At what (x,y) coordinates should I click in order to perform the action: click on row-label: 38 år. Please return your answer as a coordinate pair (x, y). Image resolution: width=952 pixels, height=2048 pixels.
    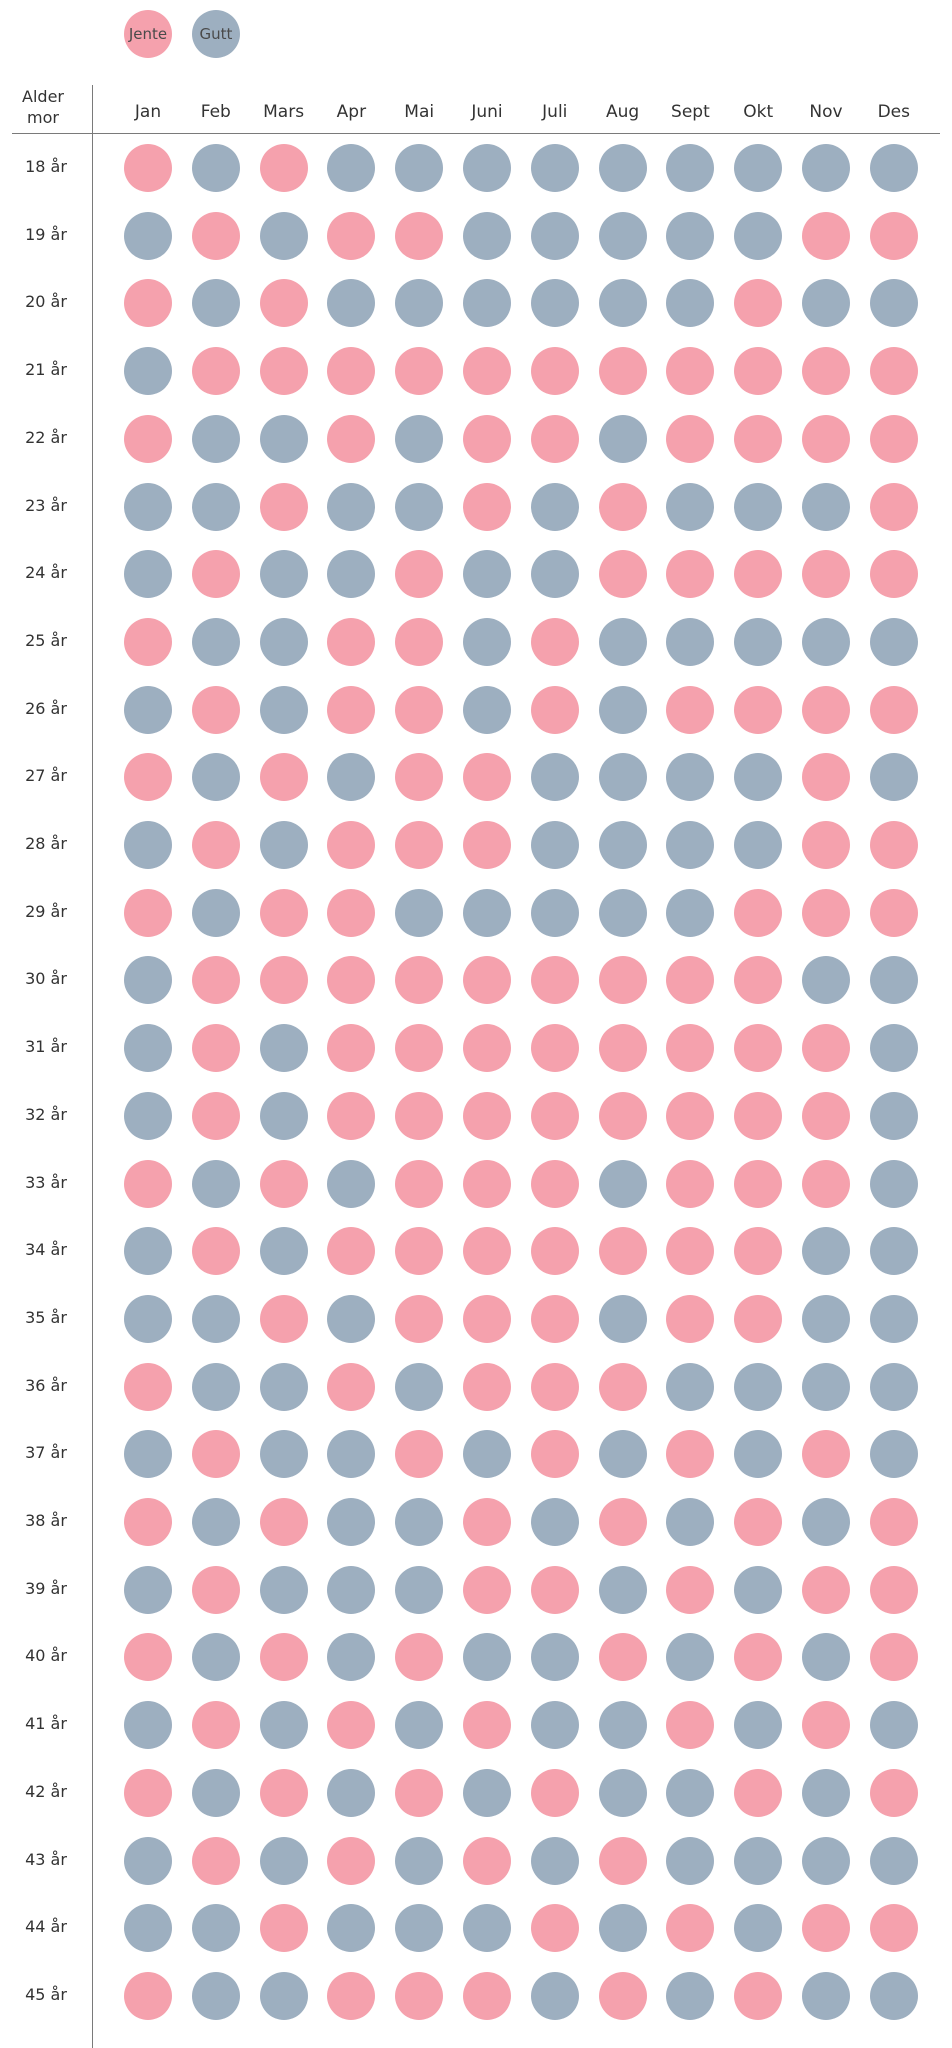
    Looking at the image, I should click on (46, 1520).